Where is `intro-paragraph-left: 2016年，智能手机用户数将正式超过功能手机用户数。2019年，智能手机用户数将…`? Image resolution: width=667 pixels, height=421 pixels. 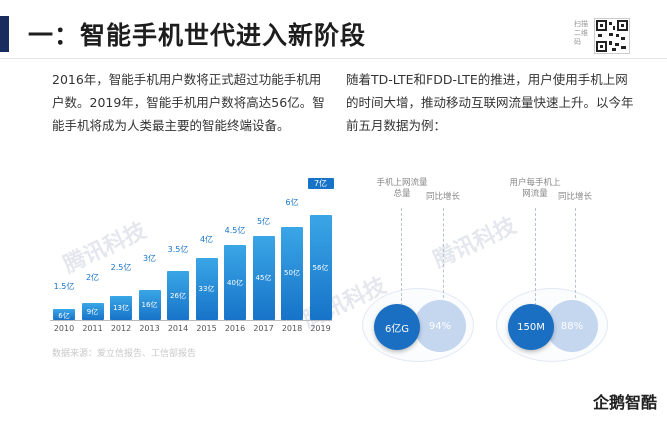
intro-paragraph-left: 2016年，智能手机用户数将正式超过功能手机用户数。2019年，智能手机用户数将… is located at coordinates (188, 102).